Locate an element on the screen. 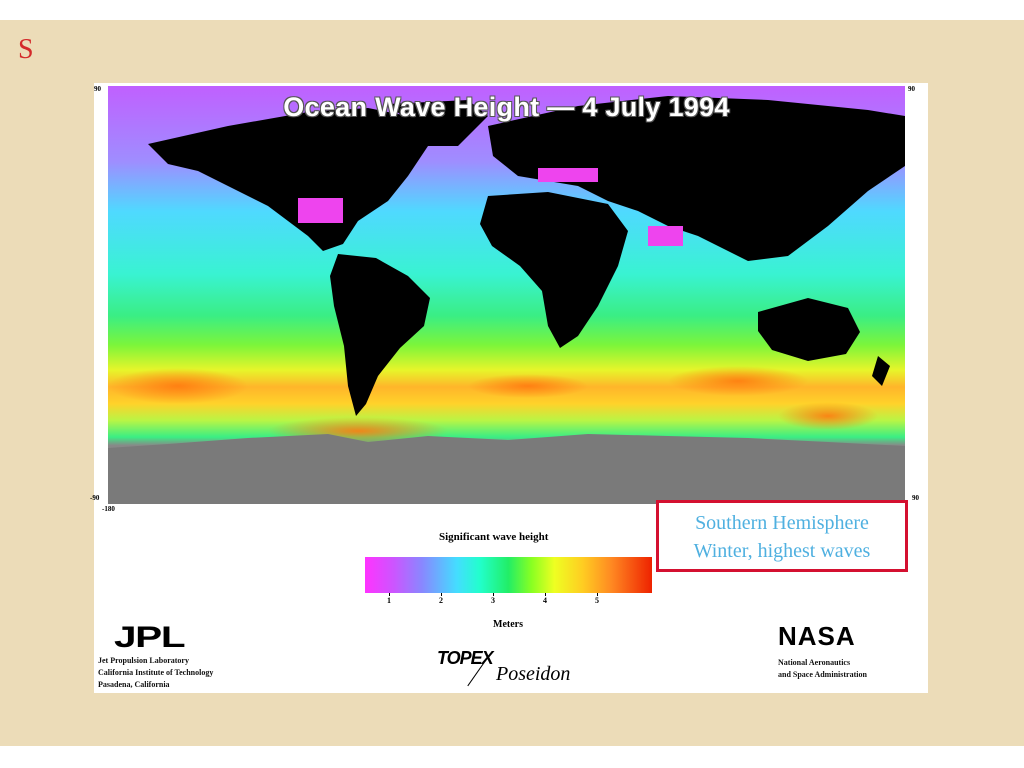  north-america-shape is located at coordinates (288, 179).